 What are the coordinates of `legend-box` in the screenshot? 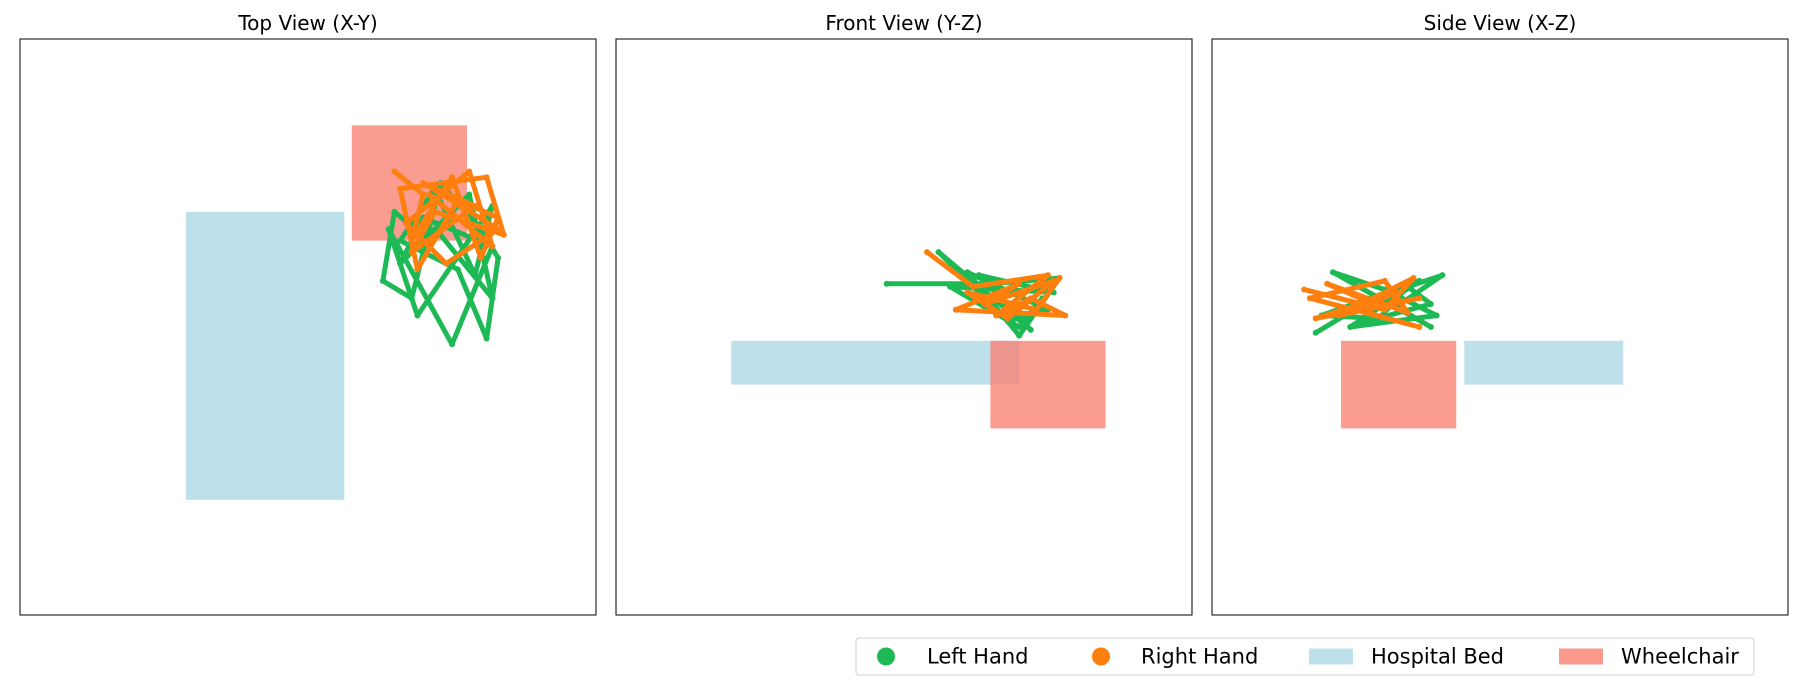 It's located at (1305, 656).